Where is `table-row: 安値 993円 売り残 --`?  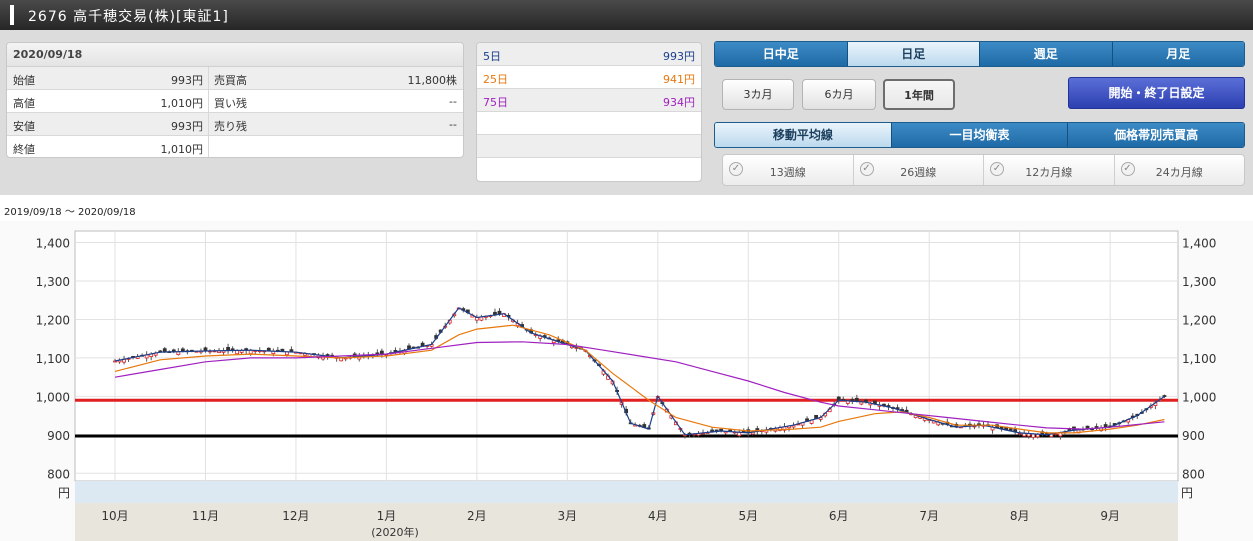 table-row: 安値 993円 売り残 -- is located at coordinates (235, 124).